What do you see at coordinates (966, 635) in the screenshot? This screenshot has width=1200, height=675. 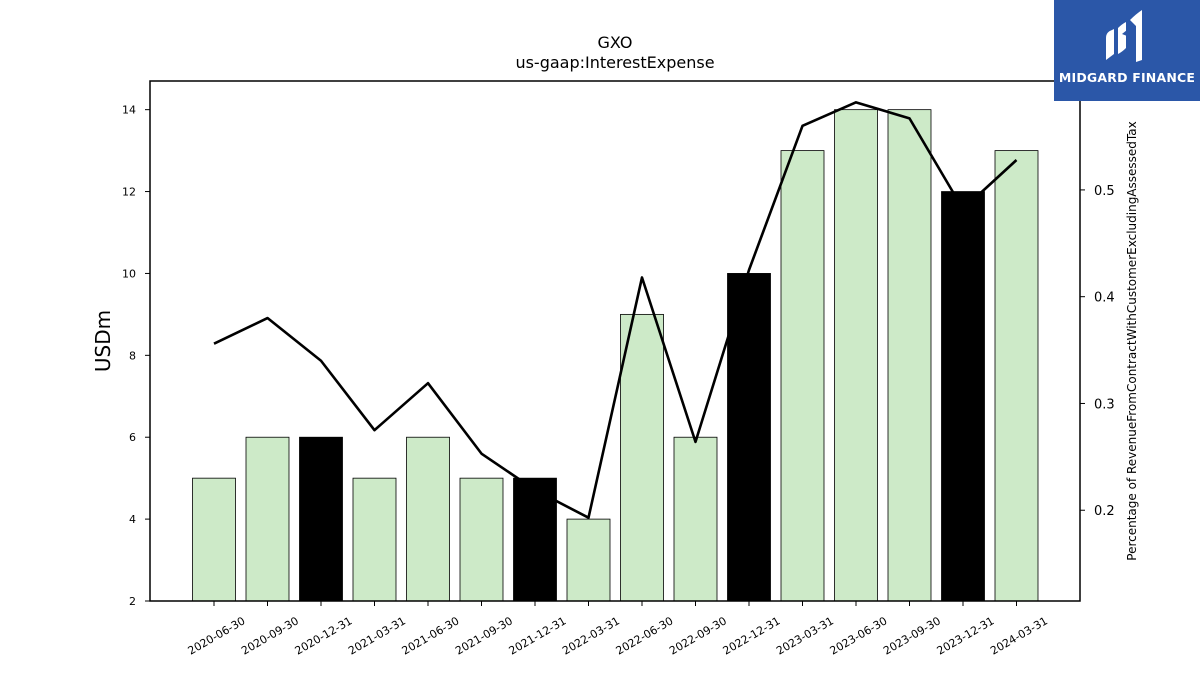 I see `x-tick-label: 2023-12-31` at bounding box center [966, 635].